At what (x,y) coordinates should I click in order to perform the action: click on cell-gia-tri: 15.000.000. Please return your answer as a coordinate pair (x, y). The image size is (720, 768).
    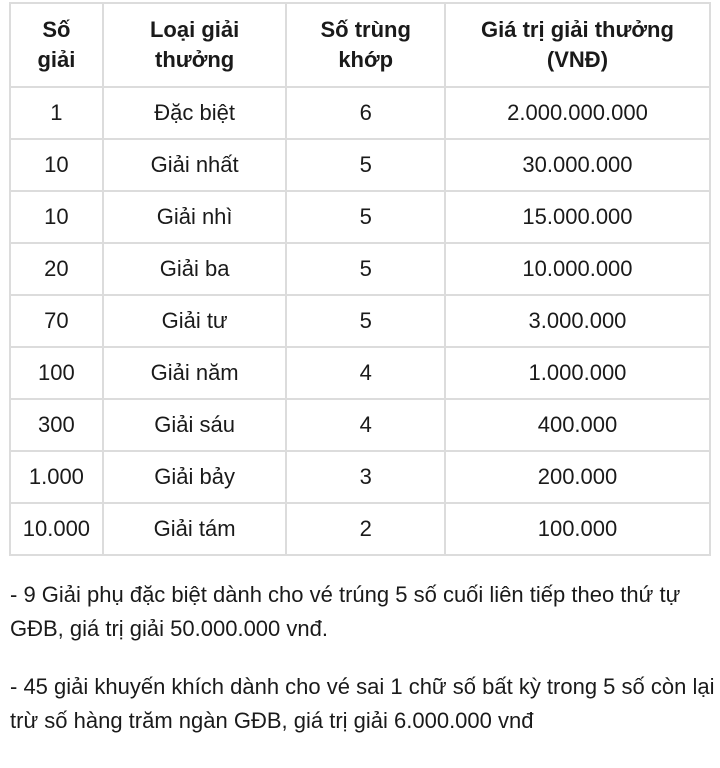
    Looking at the image, I should click on (577, 217).